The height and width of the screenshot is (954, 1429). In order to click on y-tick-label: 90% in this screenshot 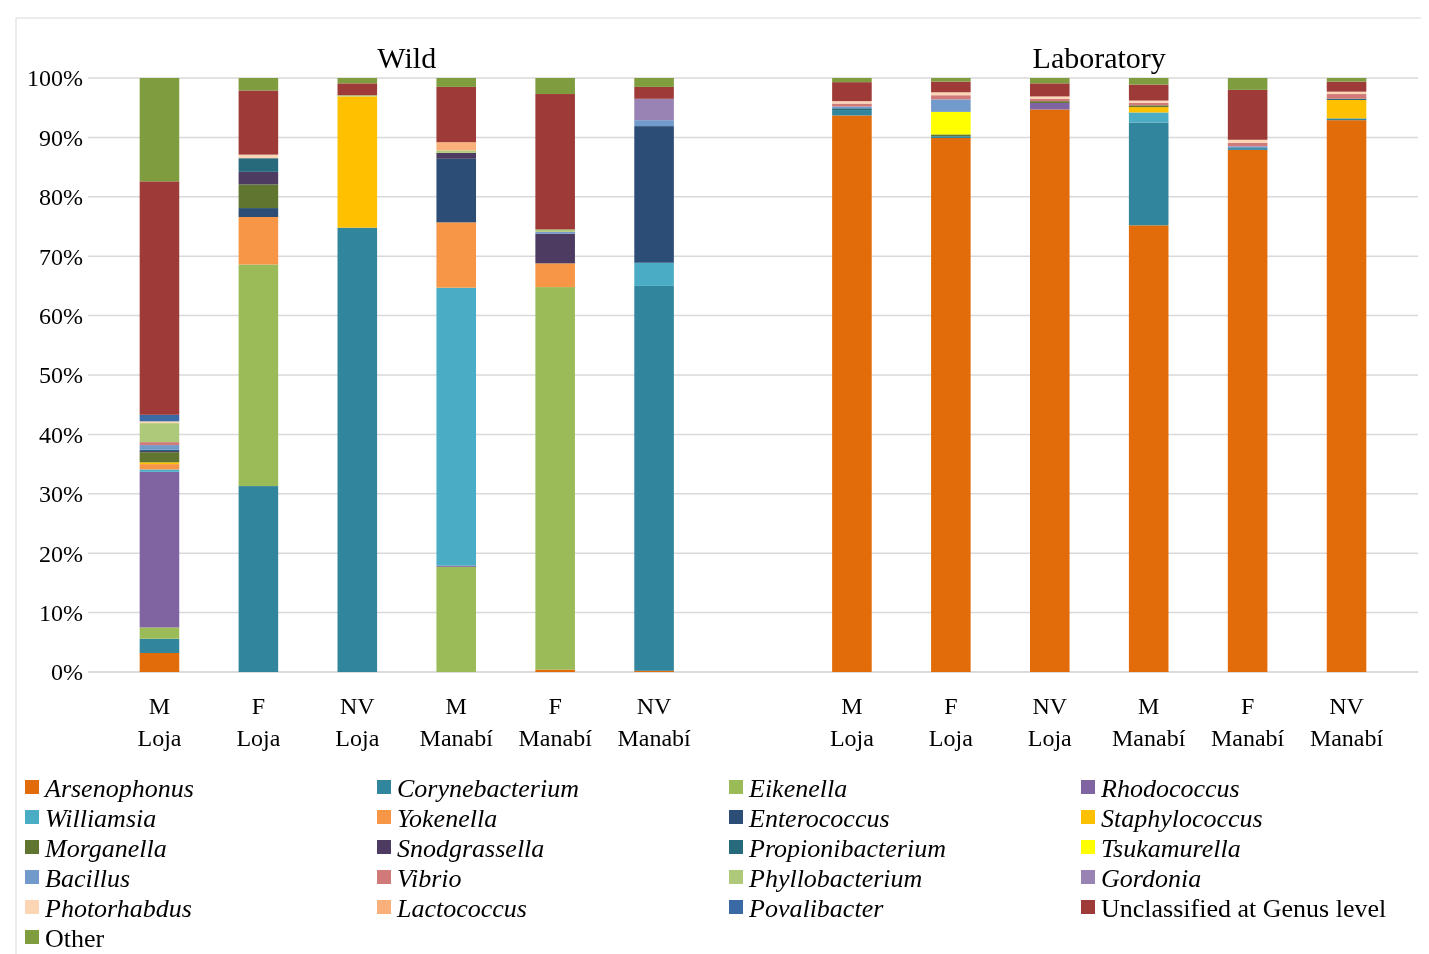, I will do `click(61, 137)`.